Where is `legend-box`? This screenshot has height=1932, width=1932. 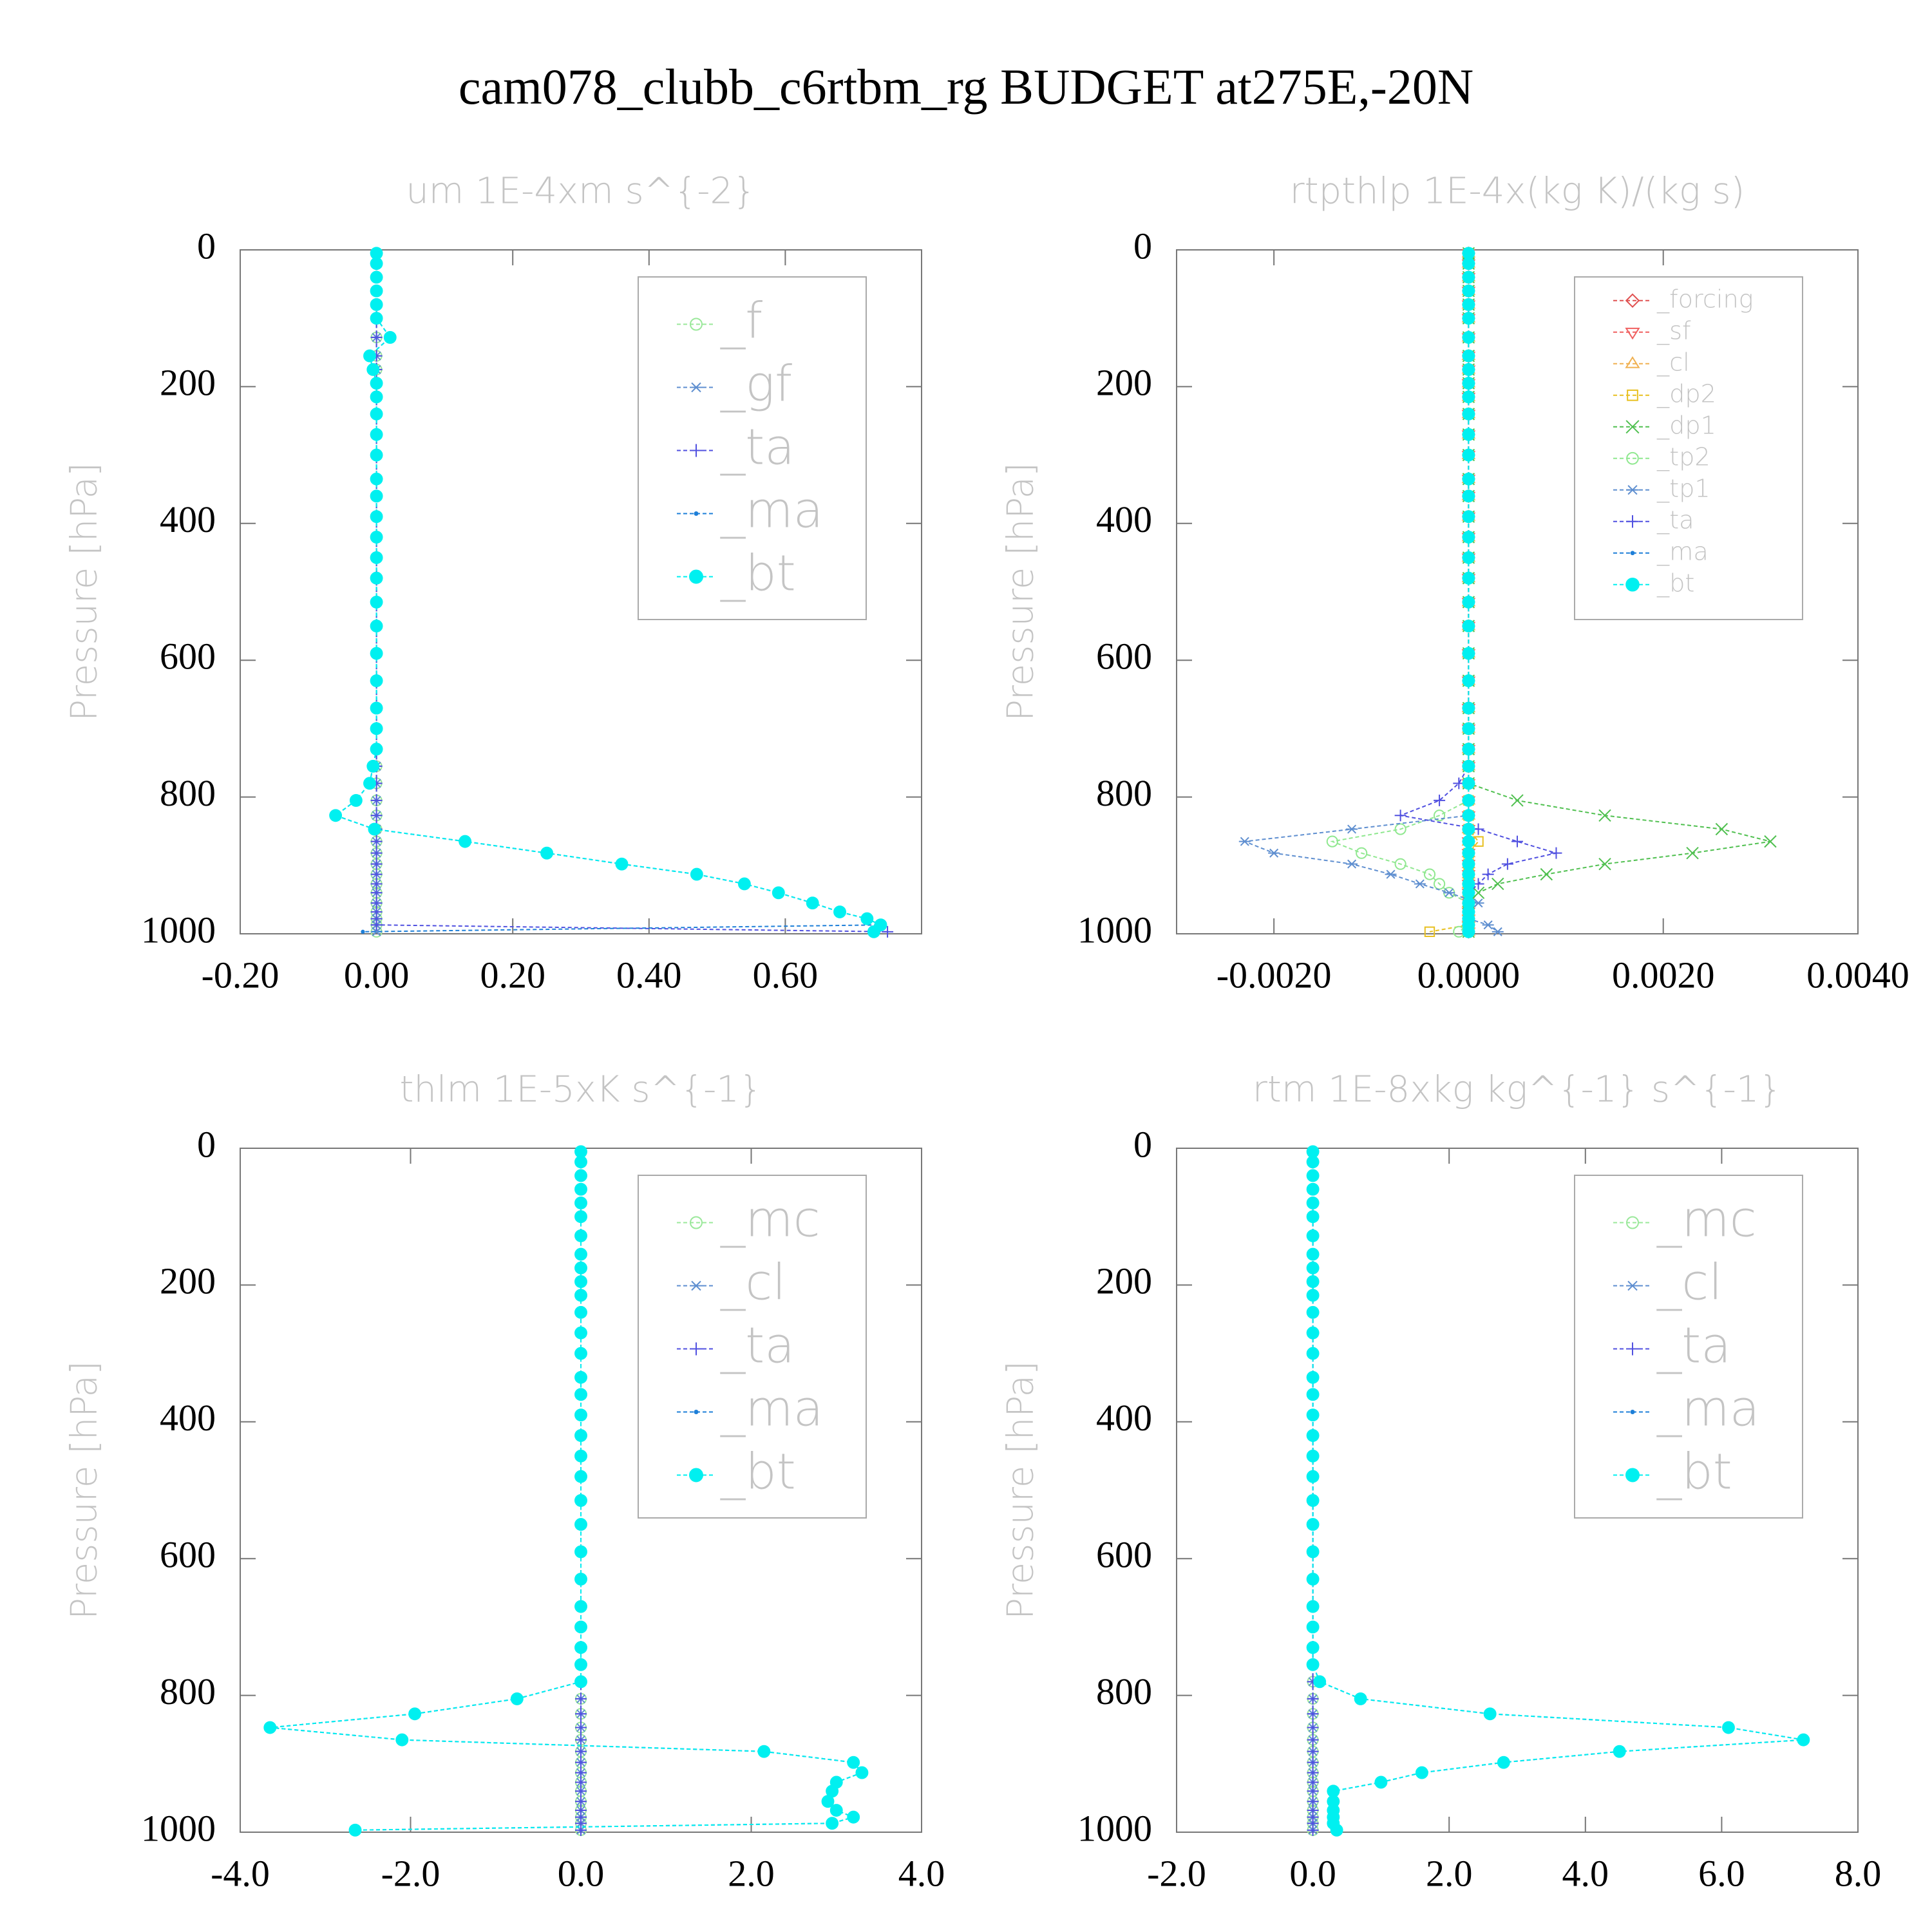
legend-box is located at coordinates (1688, 448).